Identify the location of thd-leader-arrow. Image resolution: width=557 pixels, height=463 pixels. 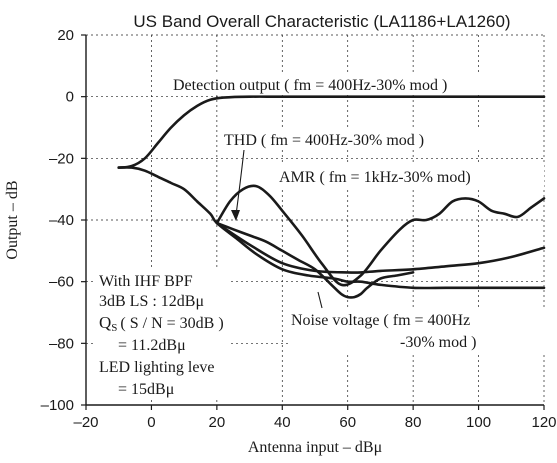
(235, 215).